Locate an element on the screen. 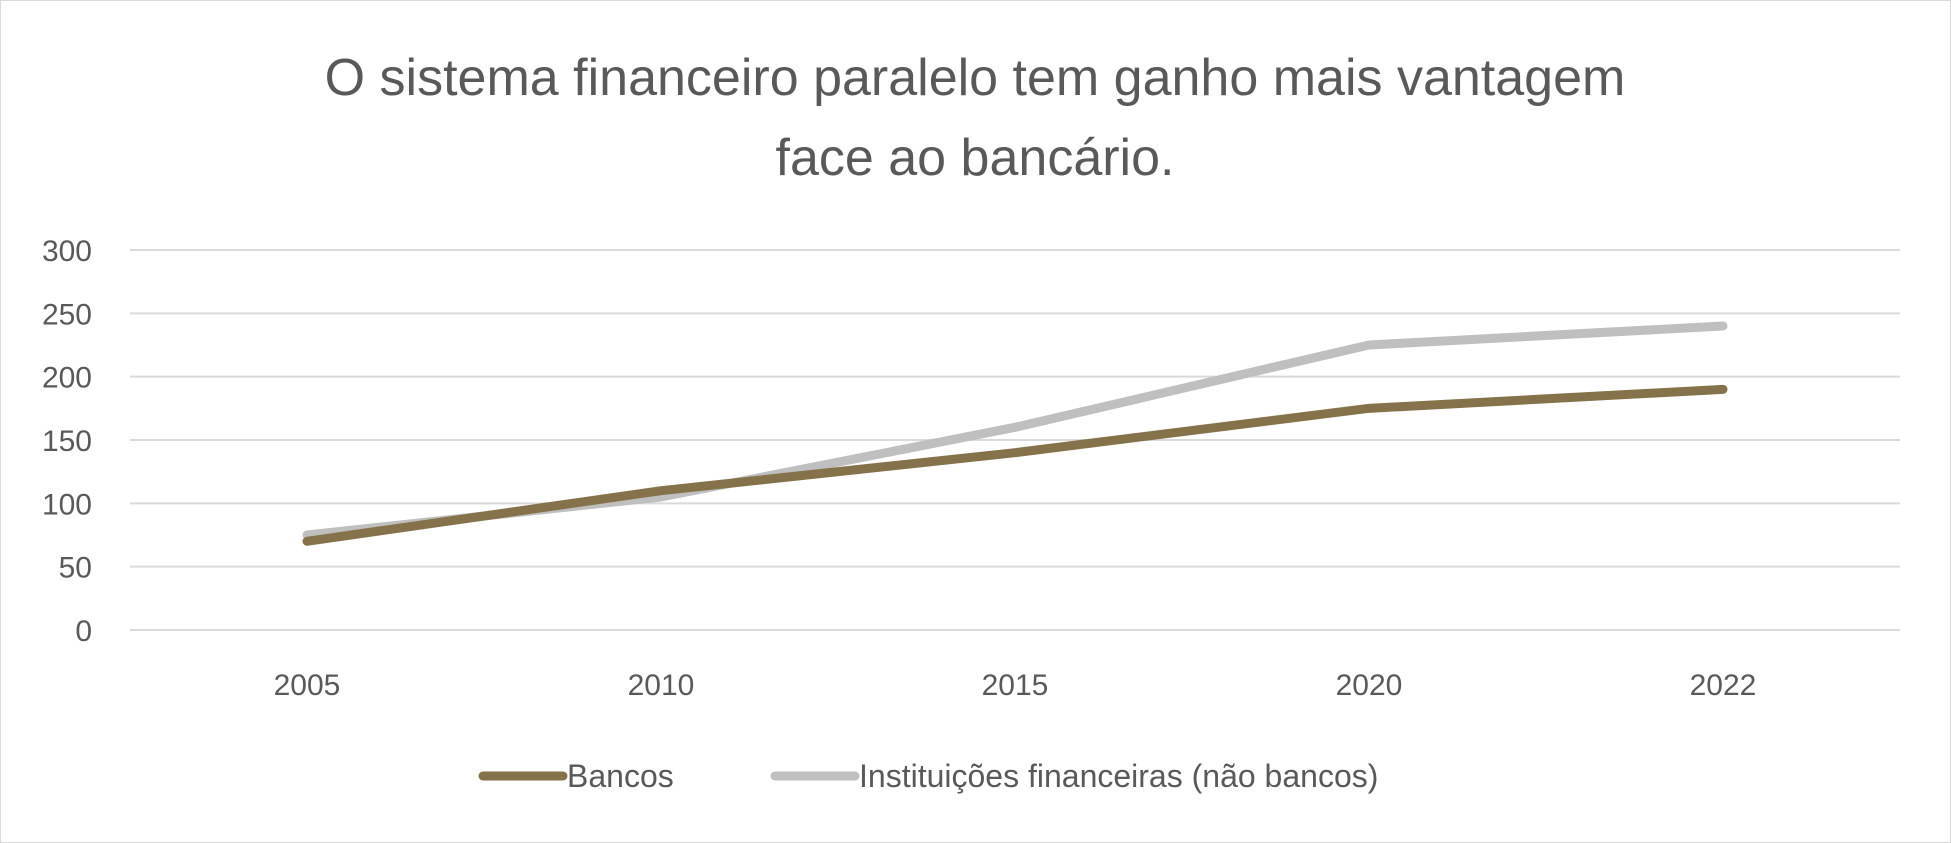 The width and height of the screenshot is (1951, 843). y-tick-label: 0 is located at coordinates (83, 631).